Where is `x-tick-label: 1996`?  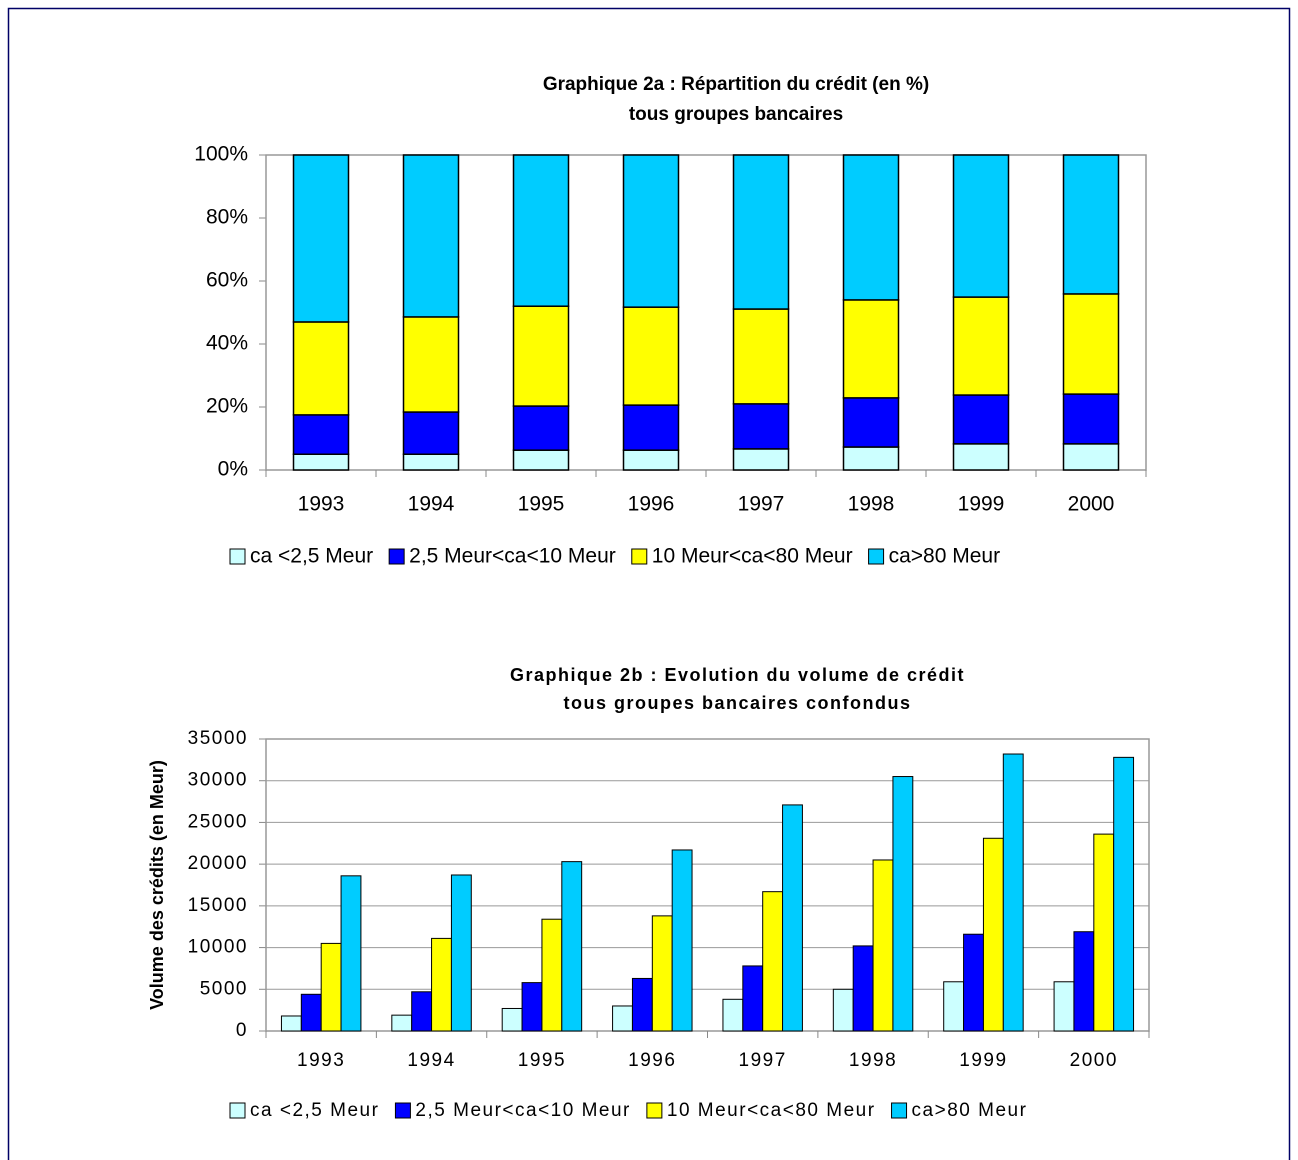
x-tick-label: 1996 is located at coordinates (652, 1060).